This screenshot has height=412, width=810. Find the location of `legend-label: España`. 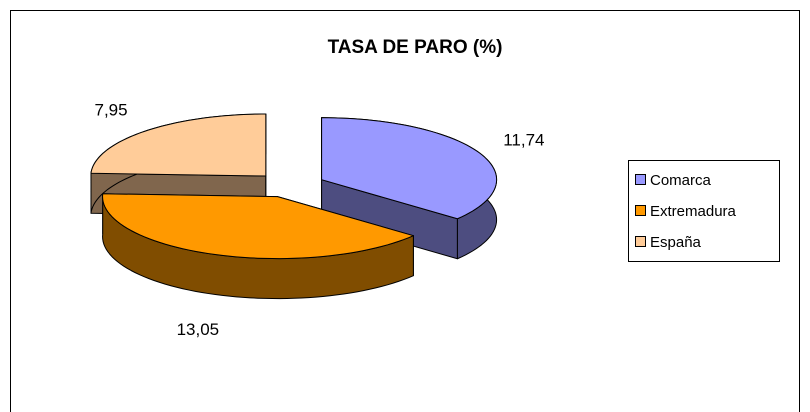

legend-label: España is located at coordinates (676, 242).